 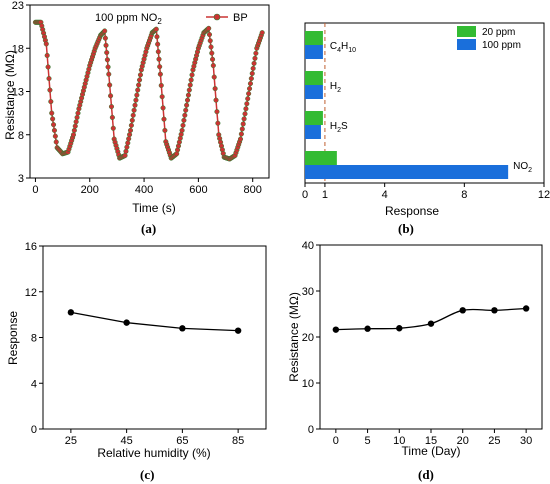 What do you see at coordinates (34, 339) in the screenshot?
I see `c-ytick-label: 8` at bounding box center [34, 339].